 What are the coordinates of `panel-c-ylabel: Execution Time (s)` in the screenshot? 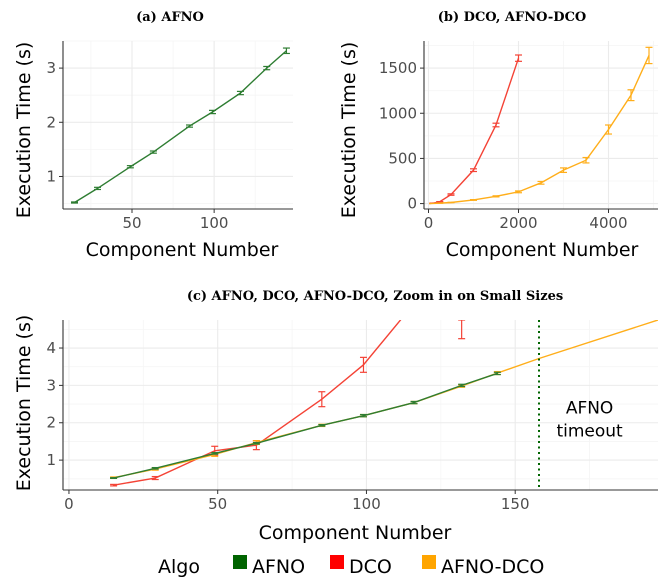 It's located at (24, 403).